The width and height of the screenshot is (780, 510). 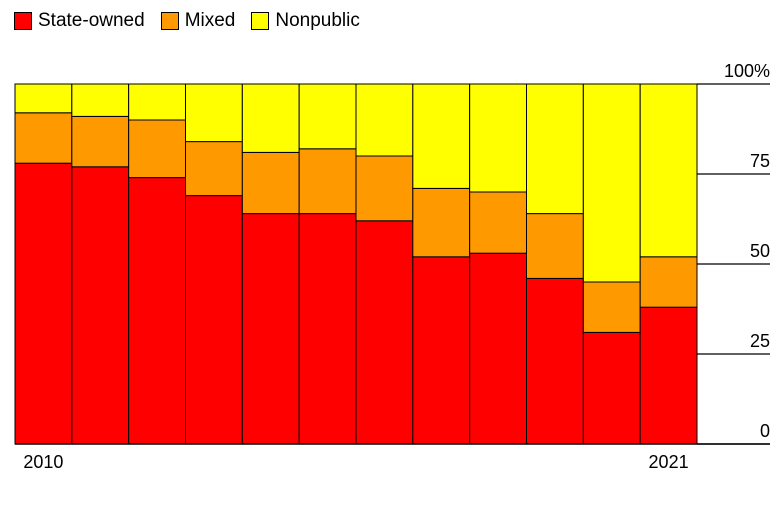 I want to click on y-tick-label-100: 100%, so click(x=747, y=71).